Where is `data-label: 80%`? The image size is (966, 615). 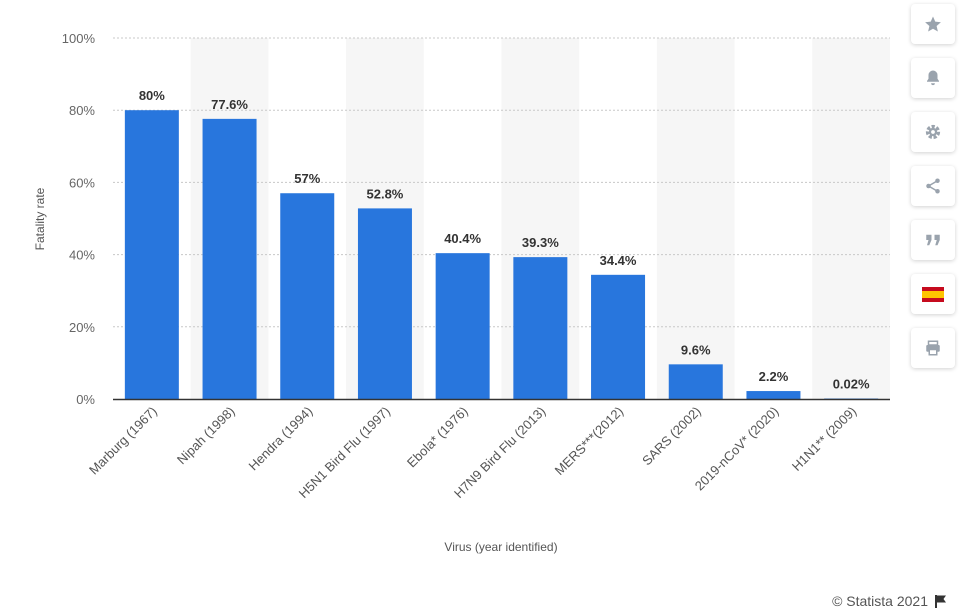 data-label: 80% is located at coordinates (152, 95).